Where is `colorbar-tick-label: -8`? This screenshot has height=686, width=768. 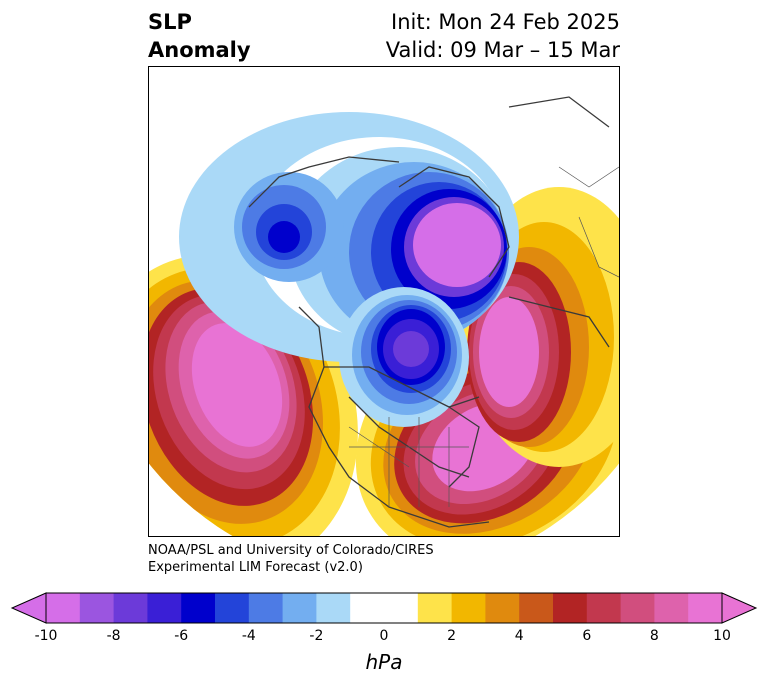
colorbar-tick-label: -8 is located at coordinates (113, 636).